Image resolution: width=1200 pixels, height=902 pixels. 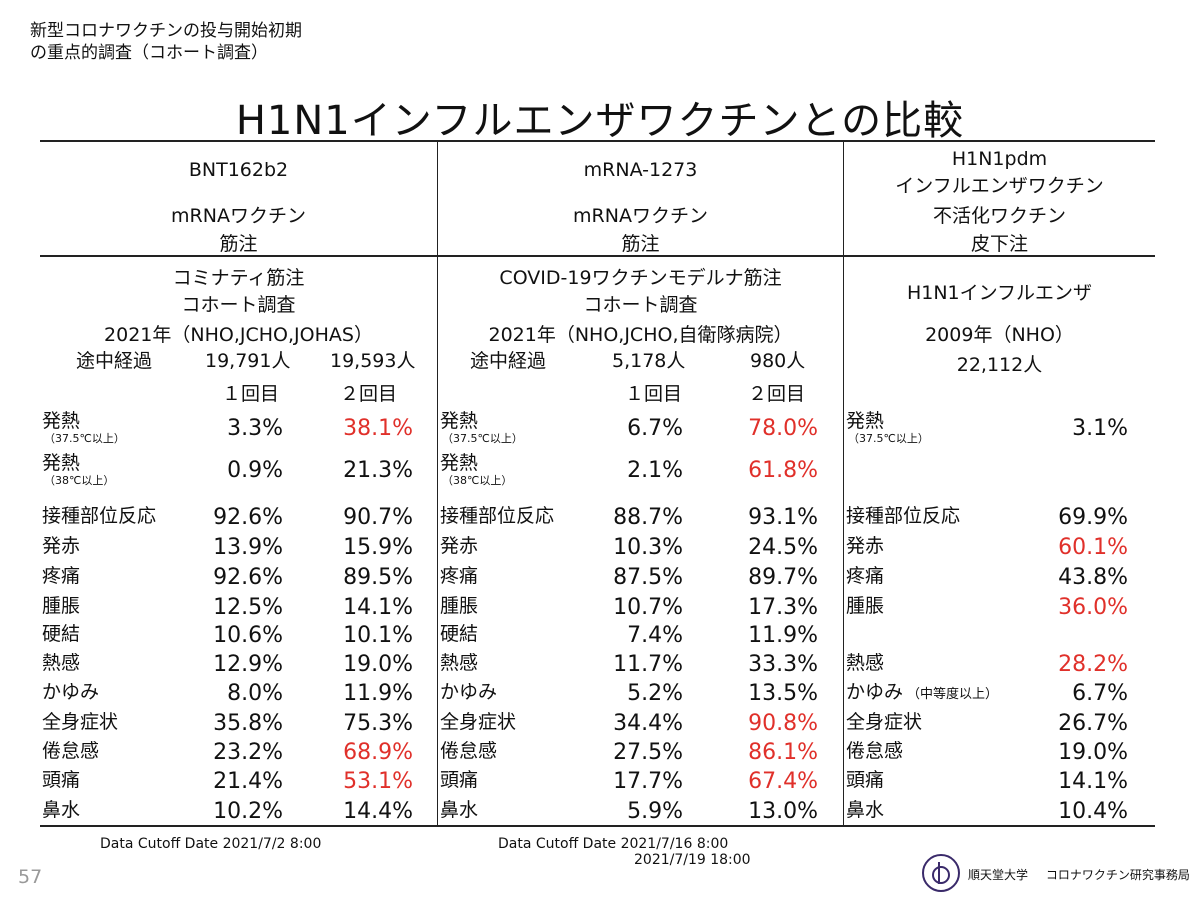 I want to click on column-header-2-line-1: mRNA-1273, so click(x=640, y=170).